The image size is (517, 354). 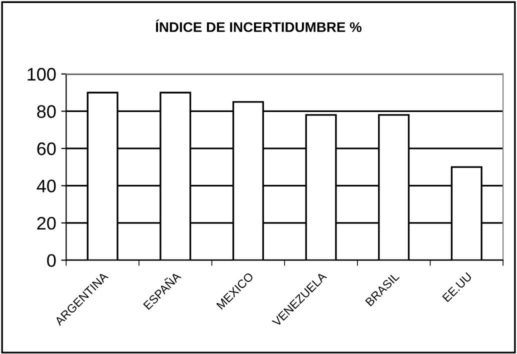 What do you see at coordinates (42, 74) in the screenshot?
I see `y-tick-label: 100` at bounding box center [42, 74].